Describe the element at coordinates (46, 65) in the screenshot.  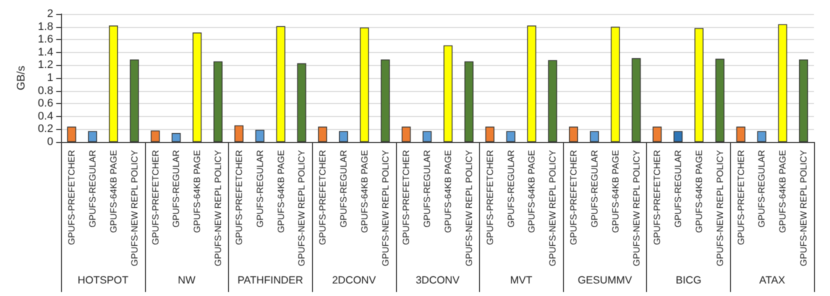
I see `y-tick-label: 1.2` at that location.